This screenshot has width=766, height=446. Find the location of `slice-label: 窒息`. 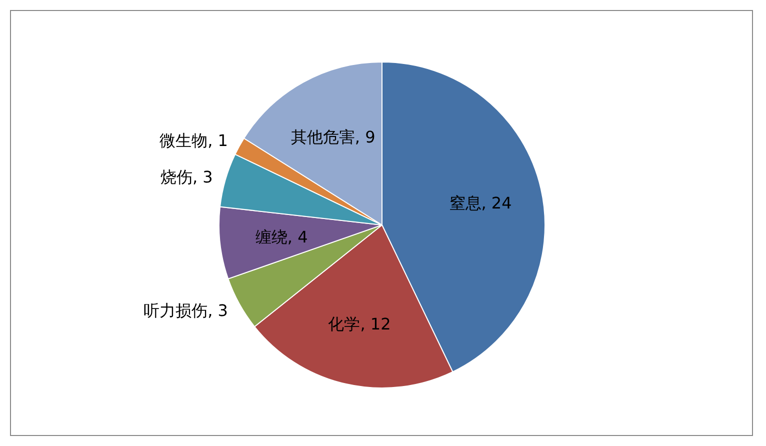

slice-label: 窒息 is located at coordinates (465, 203).